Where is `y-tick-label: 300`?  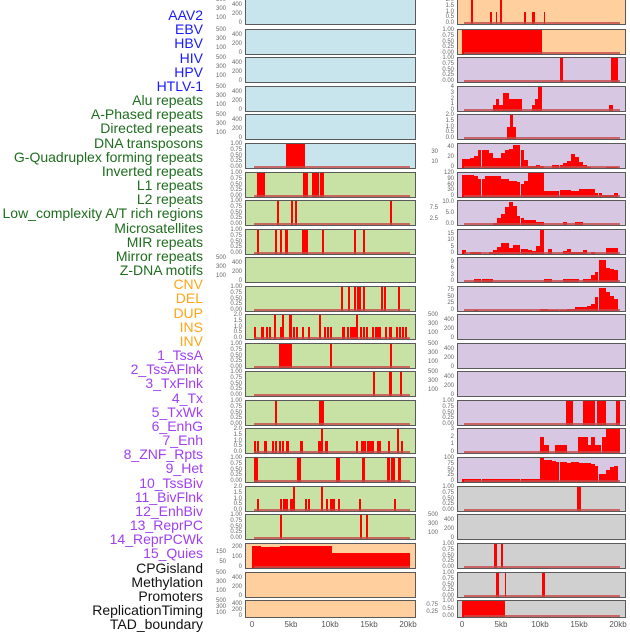
y-tick-label: 300 is located at coordinates (220, 582).